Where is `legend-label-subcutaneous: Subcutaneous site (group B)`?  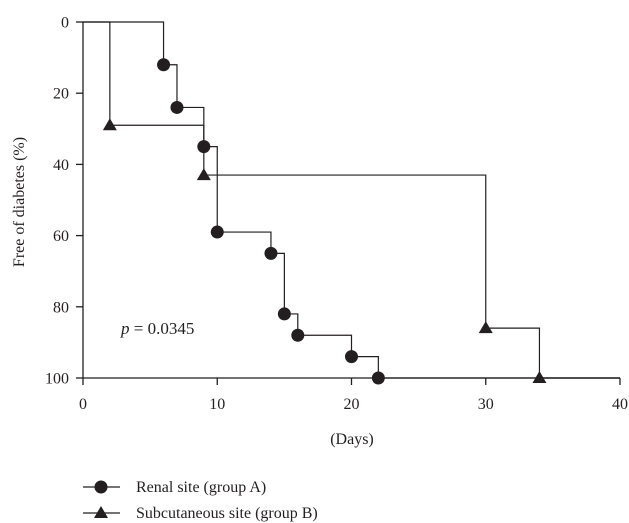 legend-label-subcutaneous: Subcutaneous site (group B) is located at coordinates (227, 513).